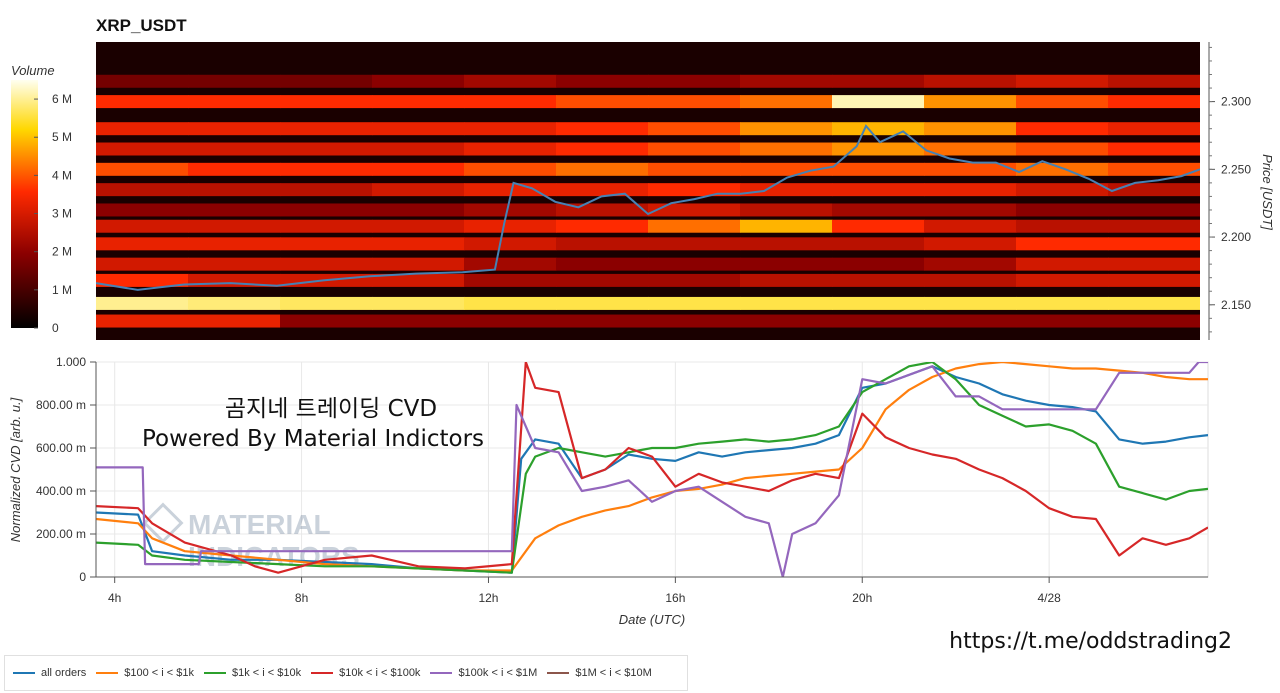 The image size is (1280, 693). Describe the element at coordinates (1090, 641) in the screenshot. I see `telegram-link: https://t.me/oddstrading2` at that location.